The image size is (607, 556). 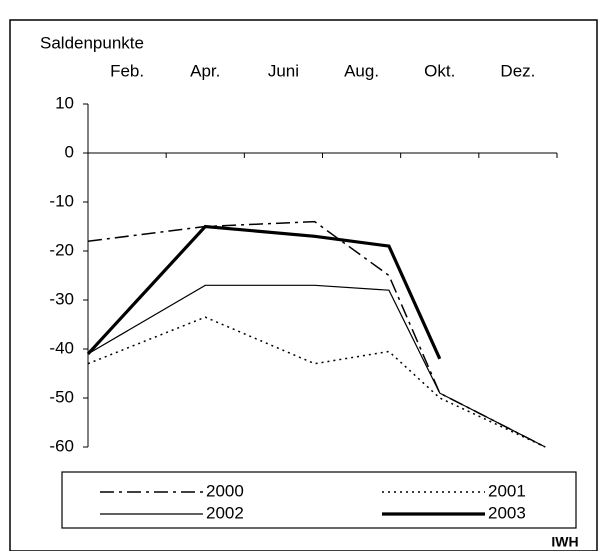 What do you see at coordinates (61, 347) in the screenshot?
I see `y-tick-label: -40` at bounding box center [61, 347].